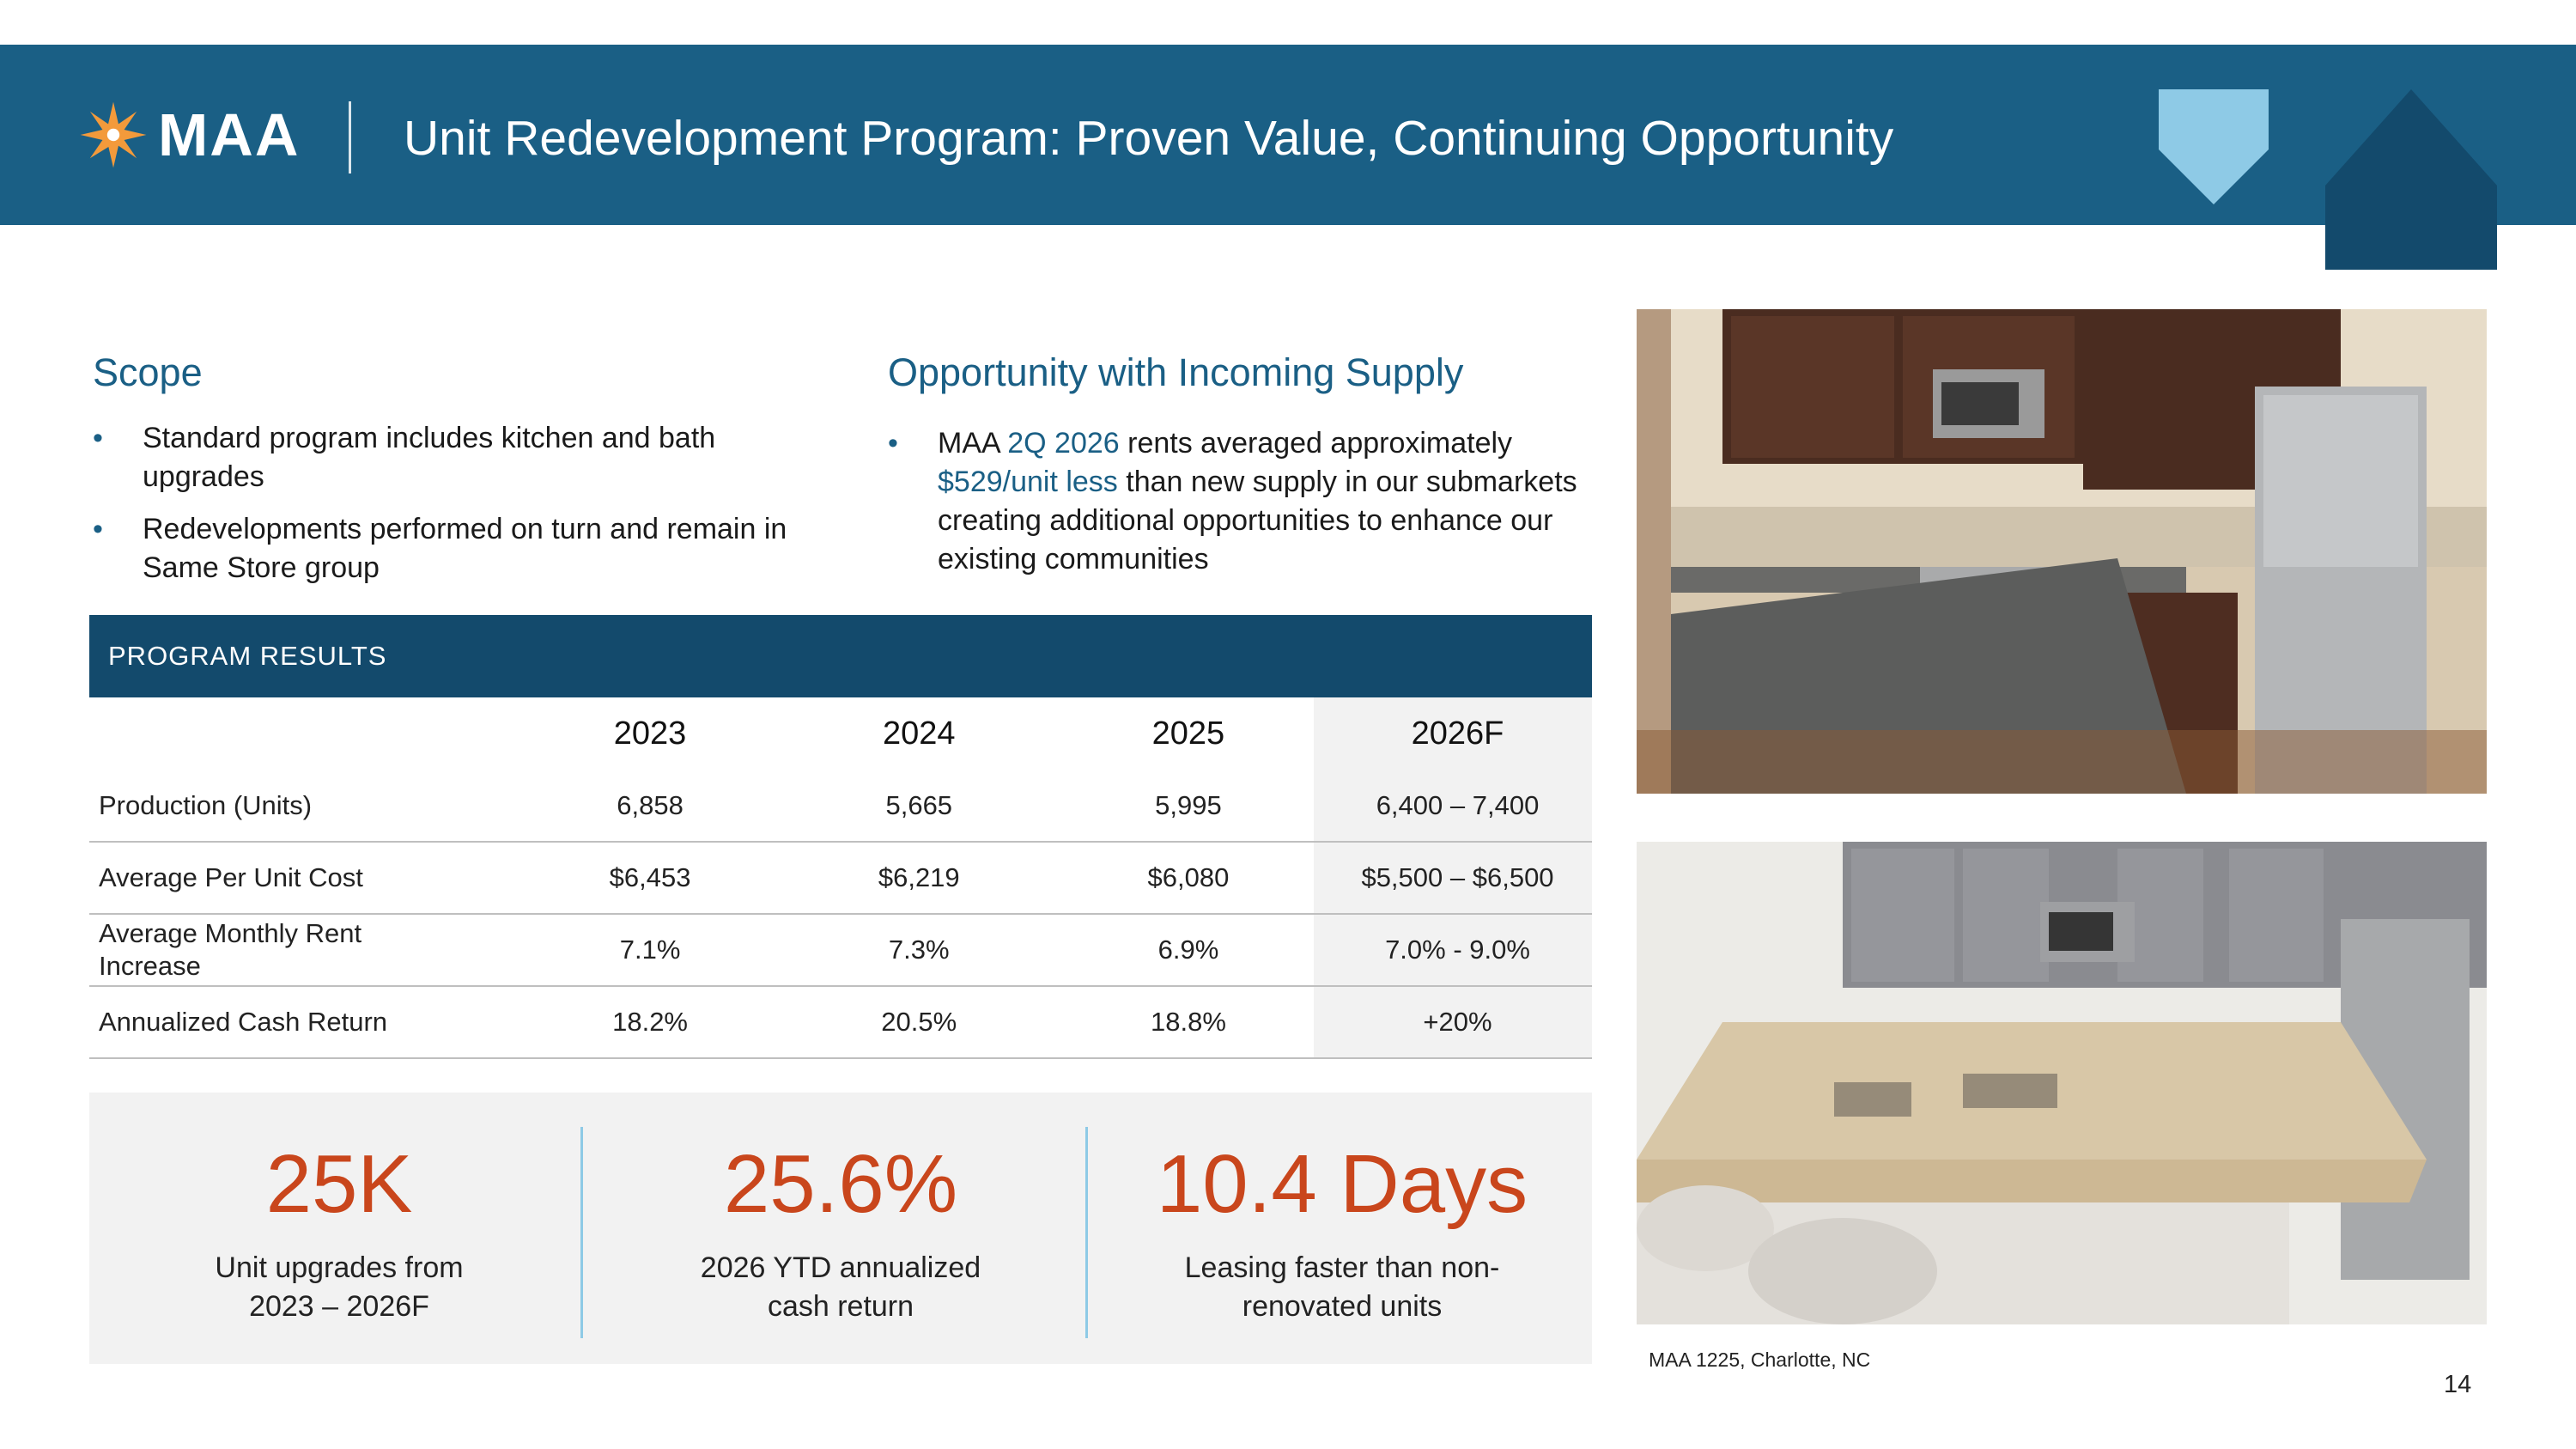 Image resolution: width=2576 pixels, height=1449 pixels. I want to click on table-cell: 5,665, so click(919, 806).